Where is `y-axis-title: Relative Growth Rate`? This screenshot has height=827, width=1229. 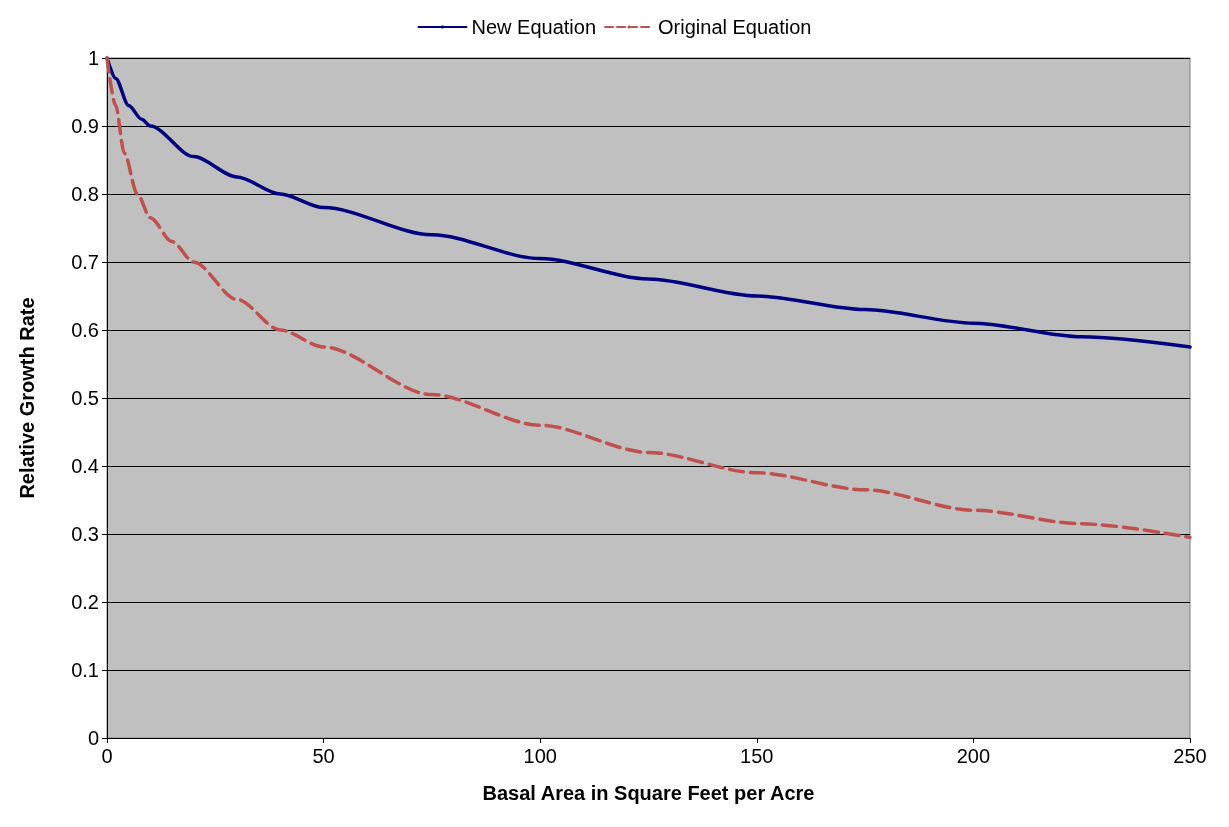 y-axis-title: Relative Growth Rate is located at coordinates (27, 398).